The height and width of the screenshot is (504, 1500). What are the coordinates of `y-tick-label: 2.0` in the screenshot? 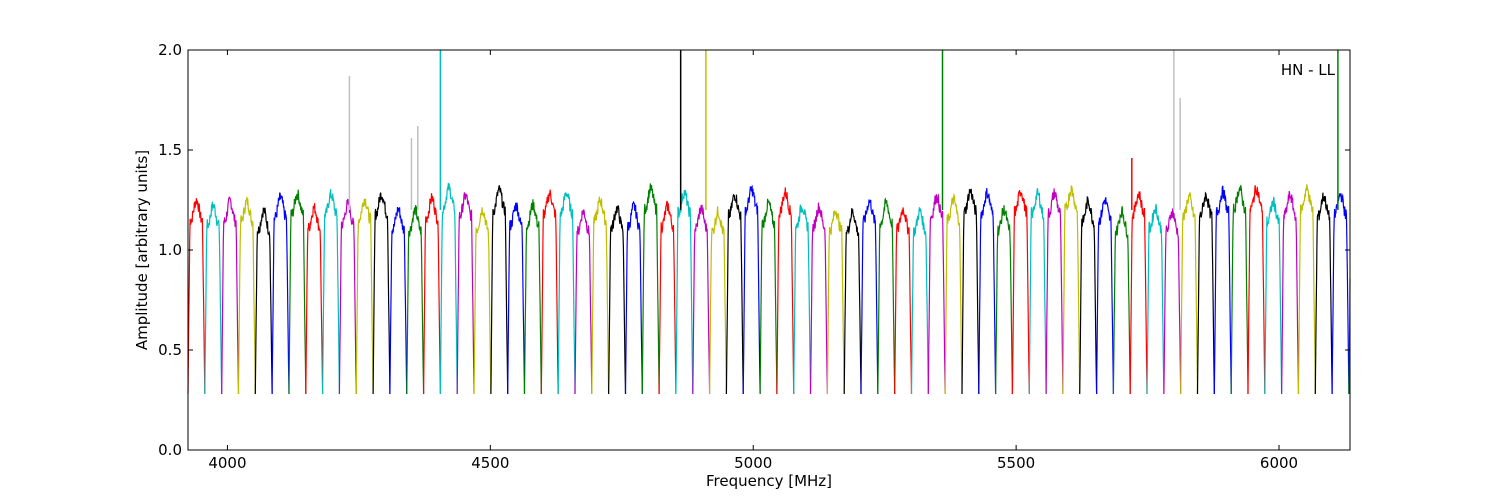 It's located at (170, 50).